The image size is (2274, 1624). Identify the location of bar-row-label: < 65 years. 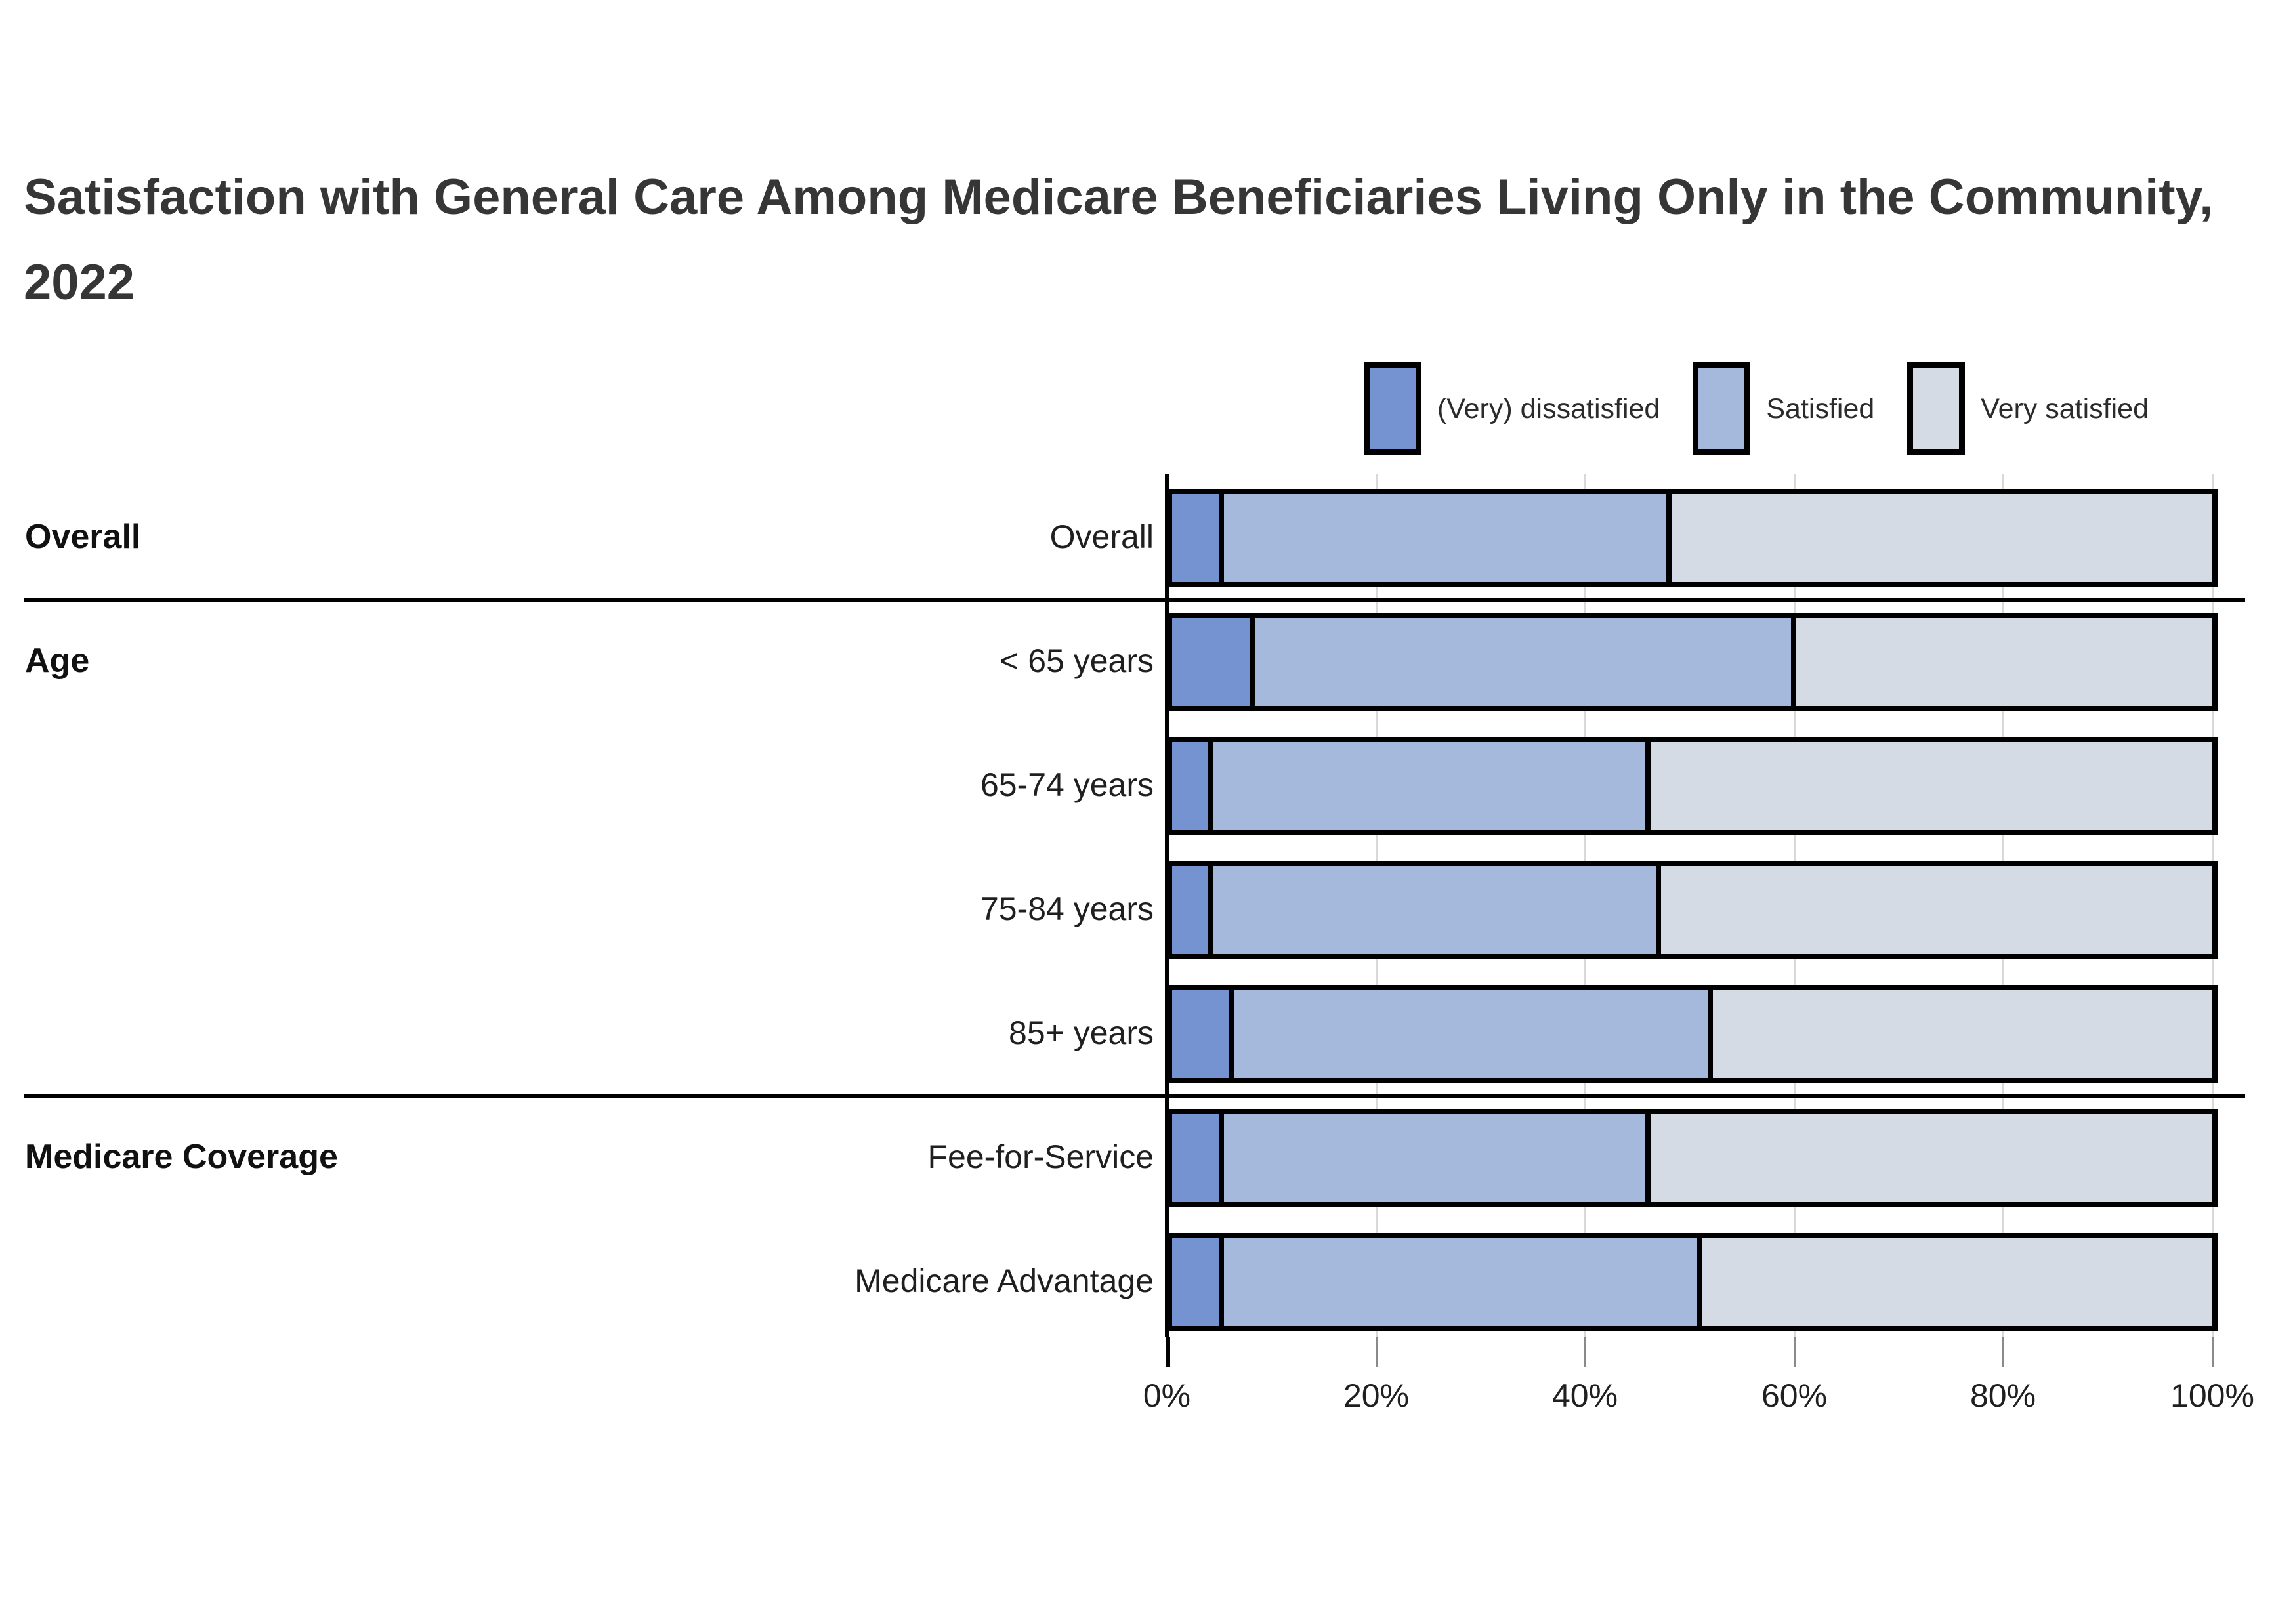
(1077, 660).